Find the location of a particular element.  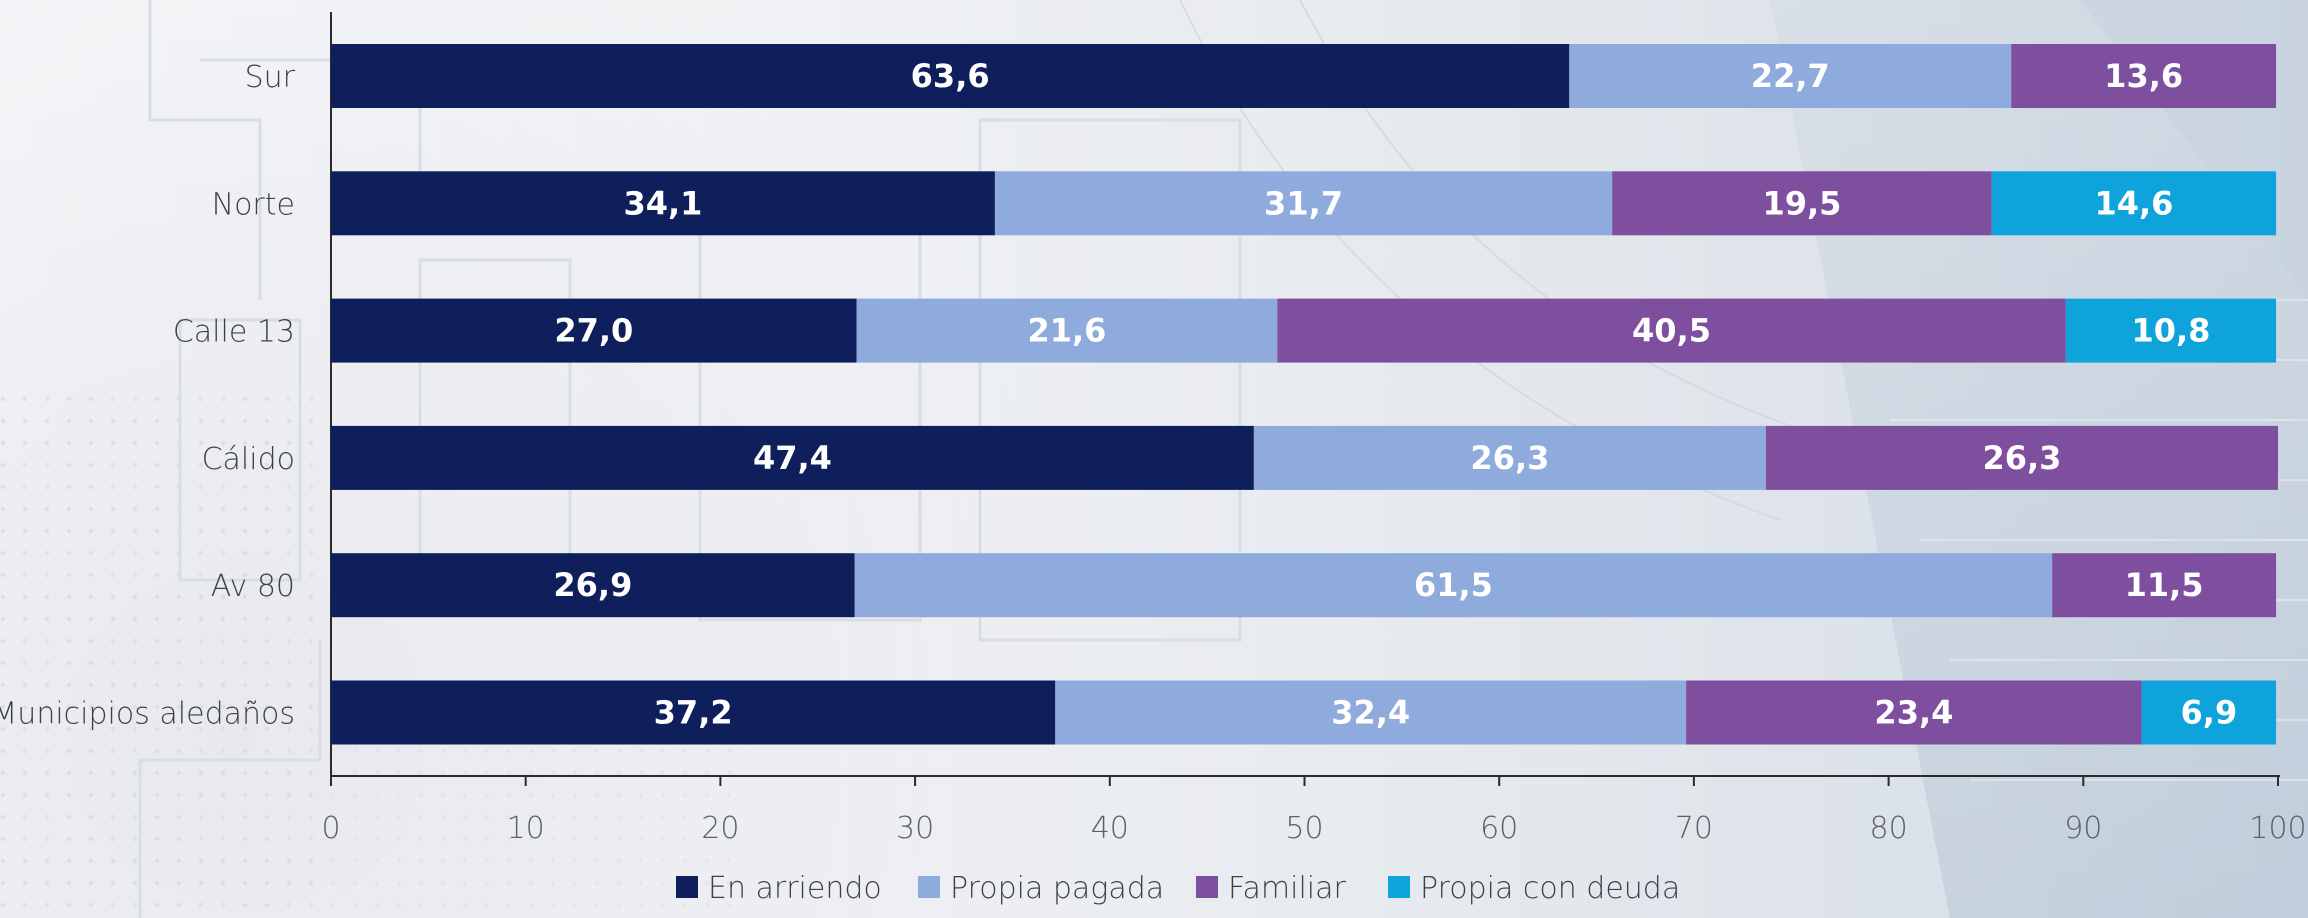

data-label: 13,6 is located at coordinates (2143, 76).